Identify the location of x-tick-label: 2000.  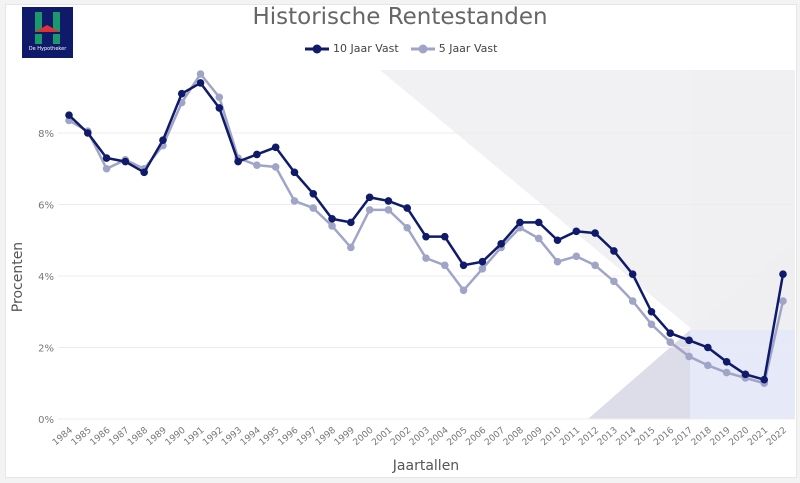
(364, 436).